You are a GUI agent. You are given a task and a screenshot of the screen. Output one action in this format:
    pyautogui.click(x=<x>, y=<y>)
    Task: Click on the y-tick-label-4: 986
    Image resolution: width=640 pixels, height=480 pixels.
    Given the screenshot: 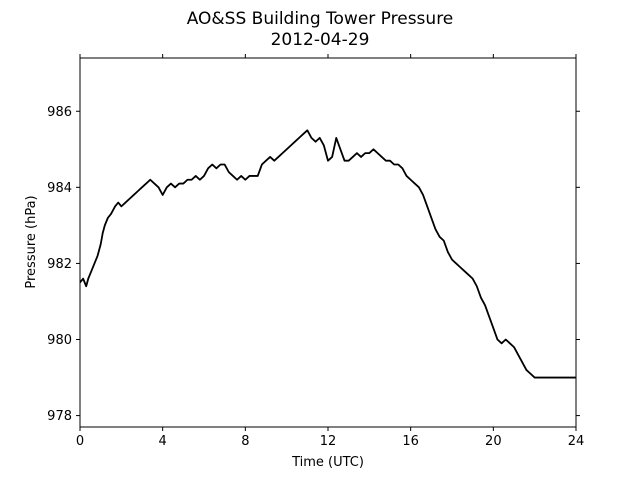 What is the action you would take?
    pyautogui.click(x=59, y=112)
    